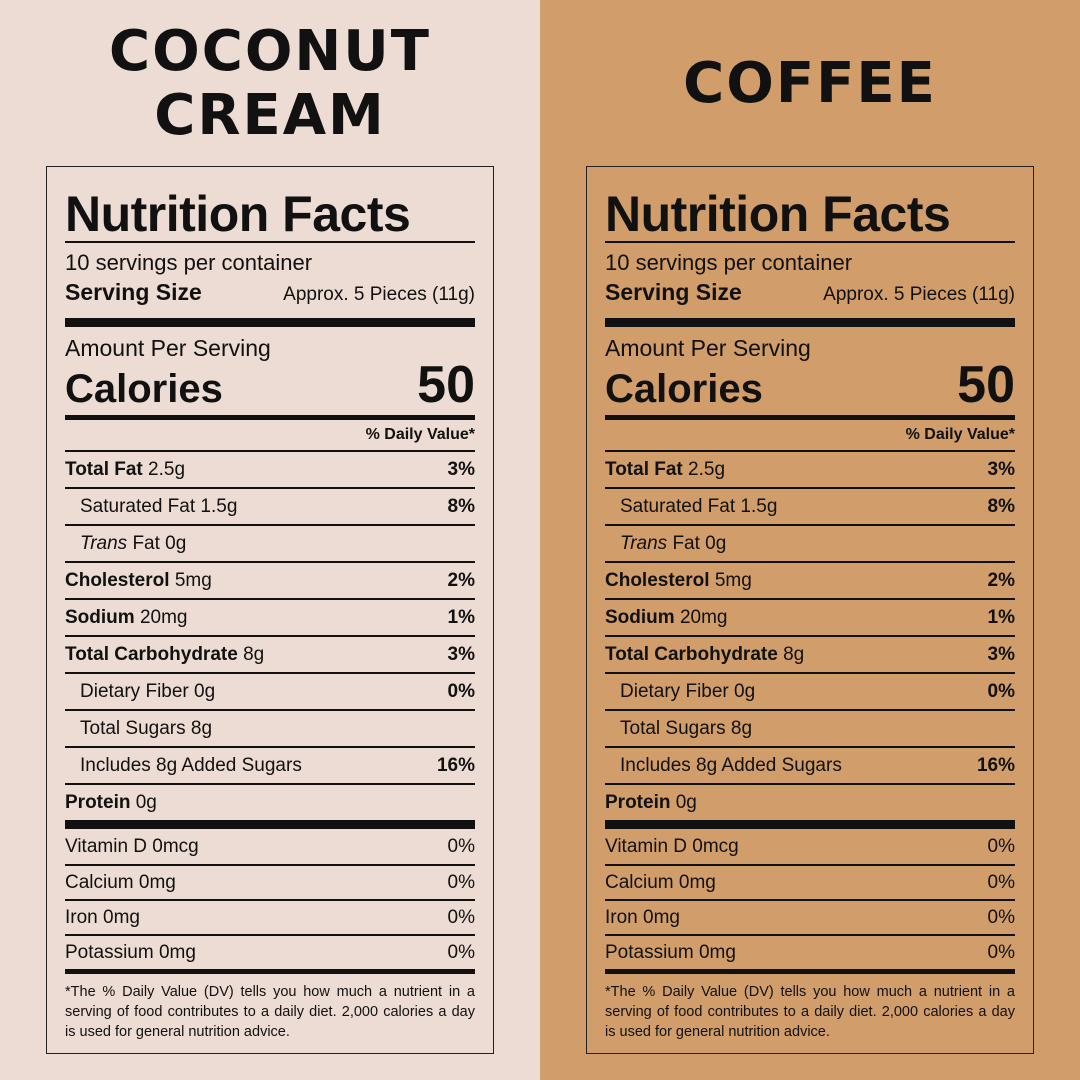 The width and height of the screenshot is (1080, 1080). I want to click on flavor-title-line2: CREAM, so click(270, 115).